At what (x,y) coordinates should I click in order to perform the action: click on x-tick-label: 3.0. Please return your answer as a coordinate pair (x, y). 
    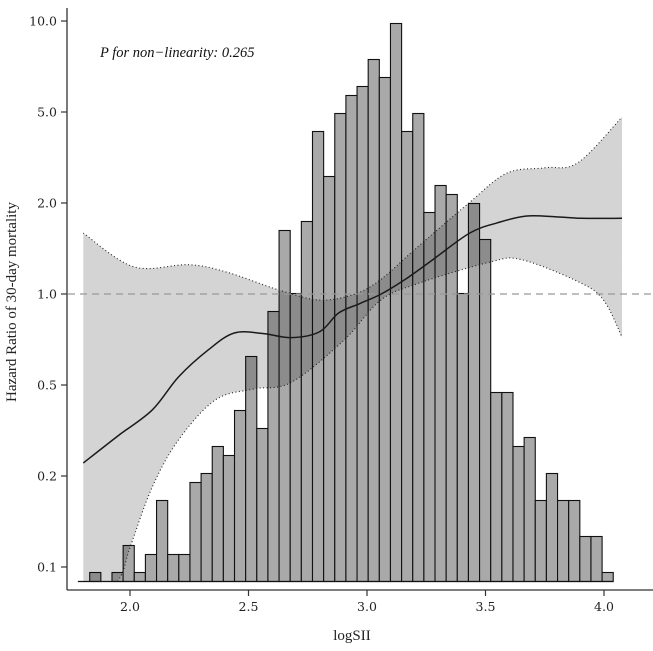
    Looking at the image, I should click on (367, 606).